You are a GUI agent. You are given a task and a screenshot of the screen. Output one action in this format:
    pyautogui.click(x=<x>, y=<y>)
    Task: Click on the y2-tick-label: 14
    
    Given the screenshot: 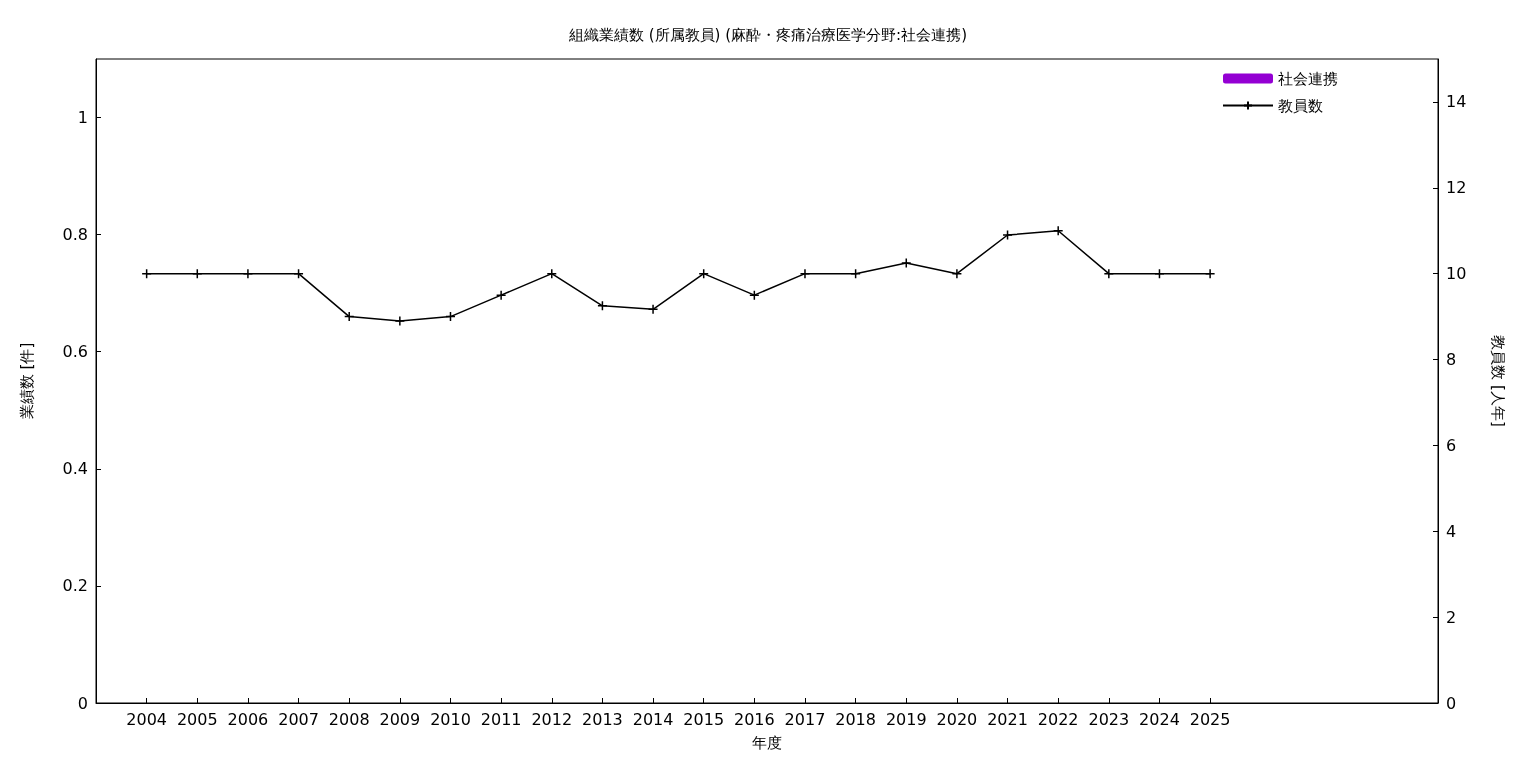 What is the action you would take?
    pyautogui.click(x=1456, y=102)
    